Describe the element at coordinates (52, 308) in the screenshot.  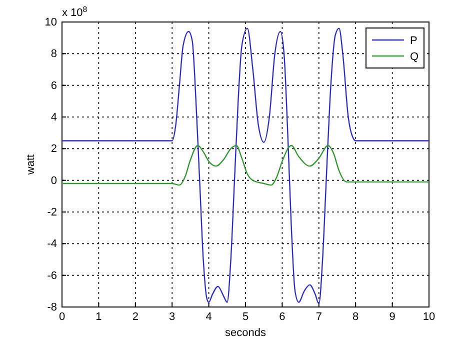
I see `y-tick-label: -8` at that location.